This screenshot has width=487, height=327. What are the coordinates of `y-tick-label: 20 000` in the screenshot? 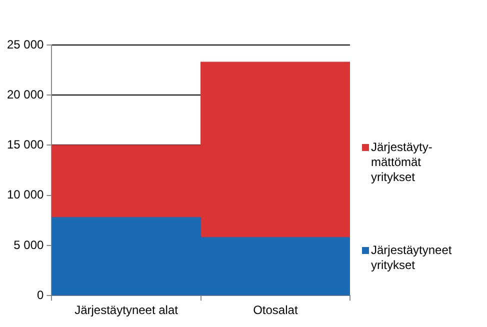 It's located at (25, 94).